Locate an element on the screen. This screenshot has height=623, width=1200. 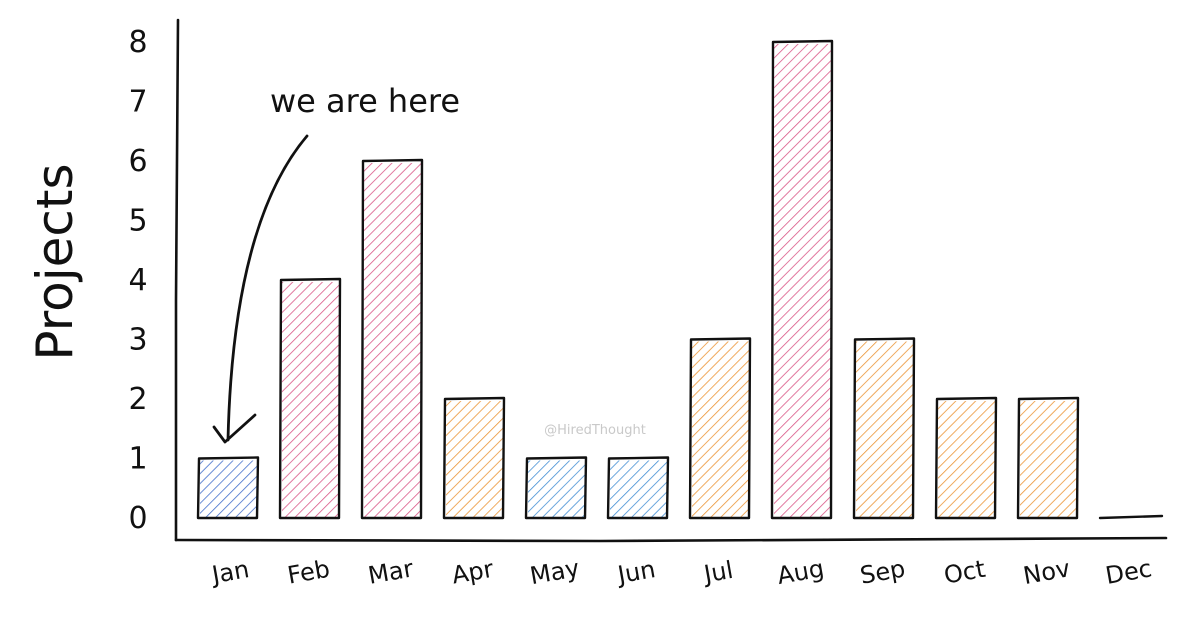
bar-outline-sep is located at coordinates (884, 428).